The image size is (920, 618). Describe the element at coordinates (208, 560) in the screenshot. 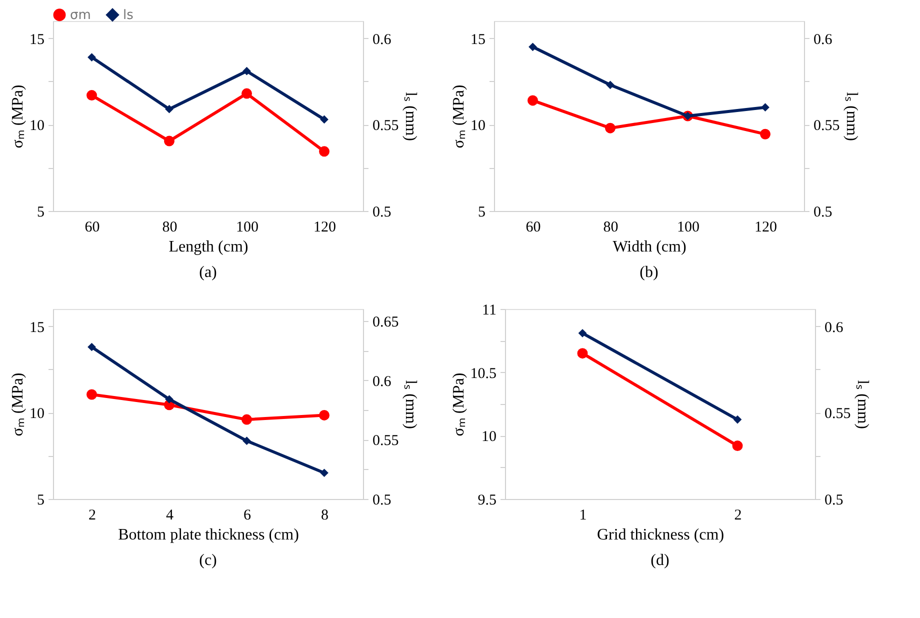

I see `text: (c)` at that location.